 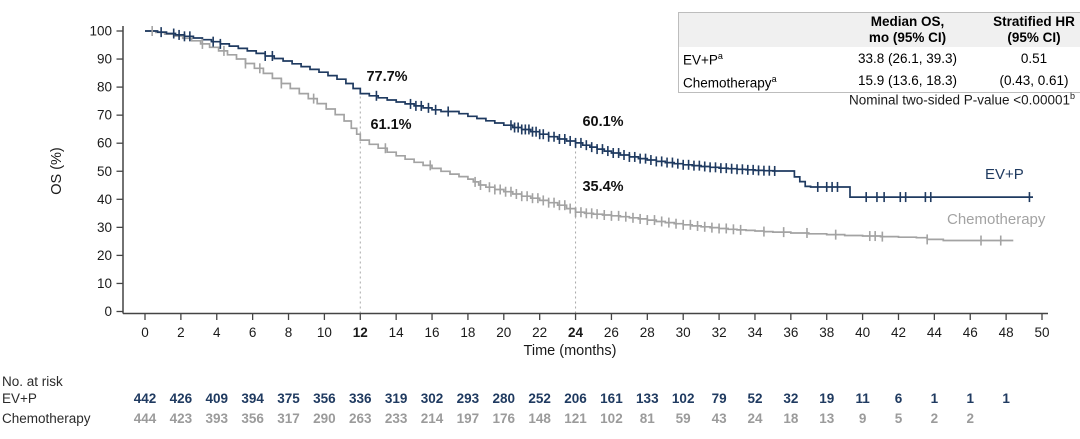 What do you see at coordinates (755, 29) in the screenshot?
I see `stats-header-empty` at bounding box center [755, 29].